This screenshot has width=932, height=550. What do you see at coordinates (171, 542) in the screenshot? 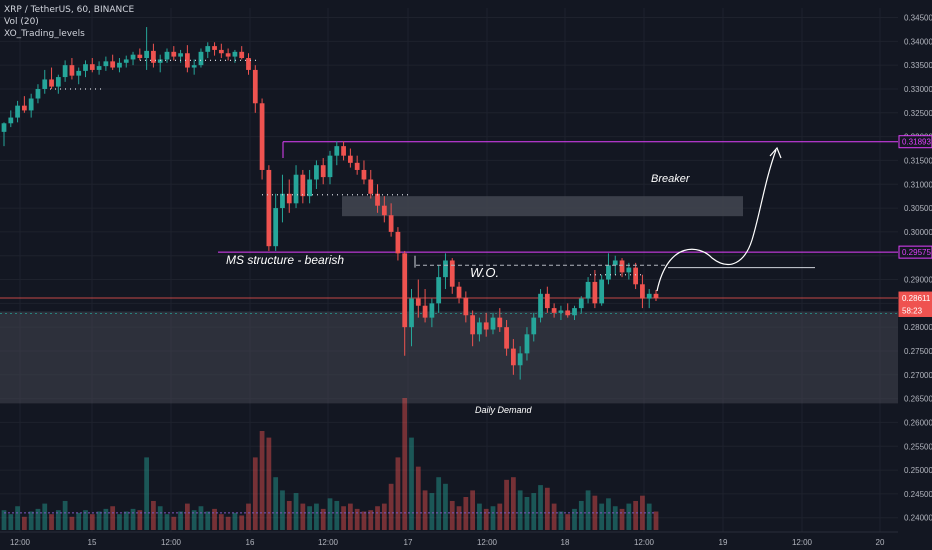
I see `x-tick-label: 12:00` at bounding box center [171, 542].